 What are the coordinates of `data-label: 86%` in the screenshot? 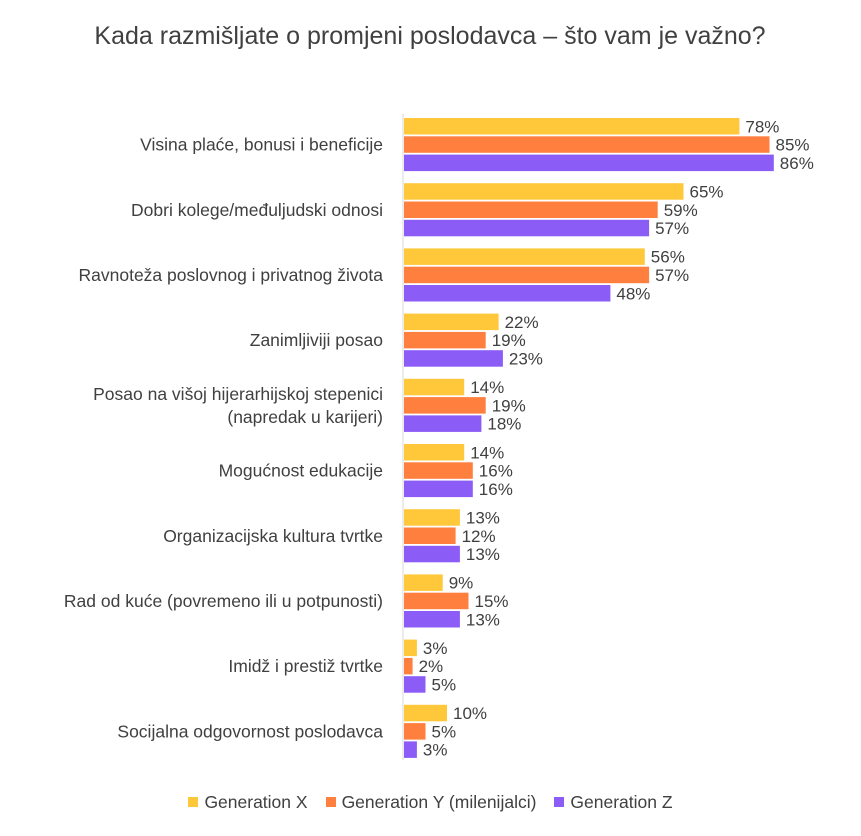 It's located at (797, 163).